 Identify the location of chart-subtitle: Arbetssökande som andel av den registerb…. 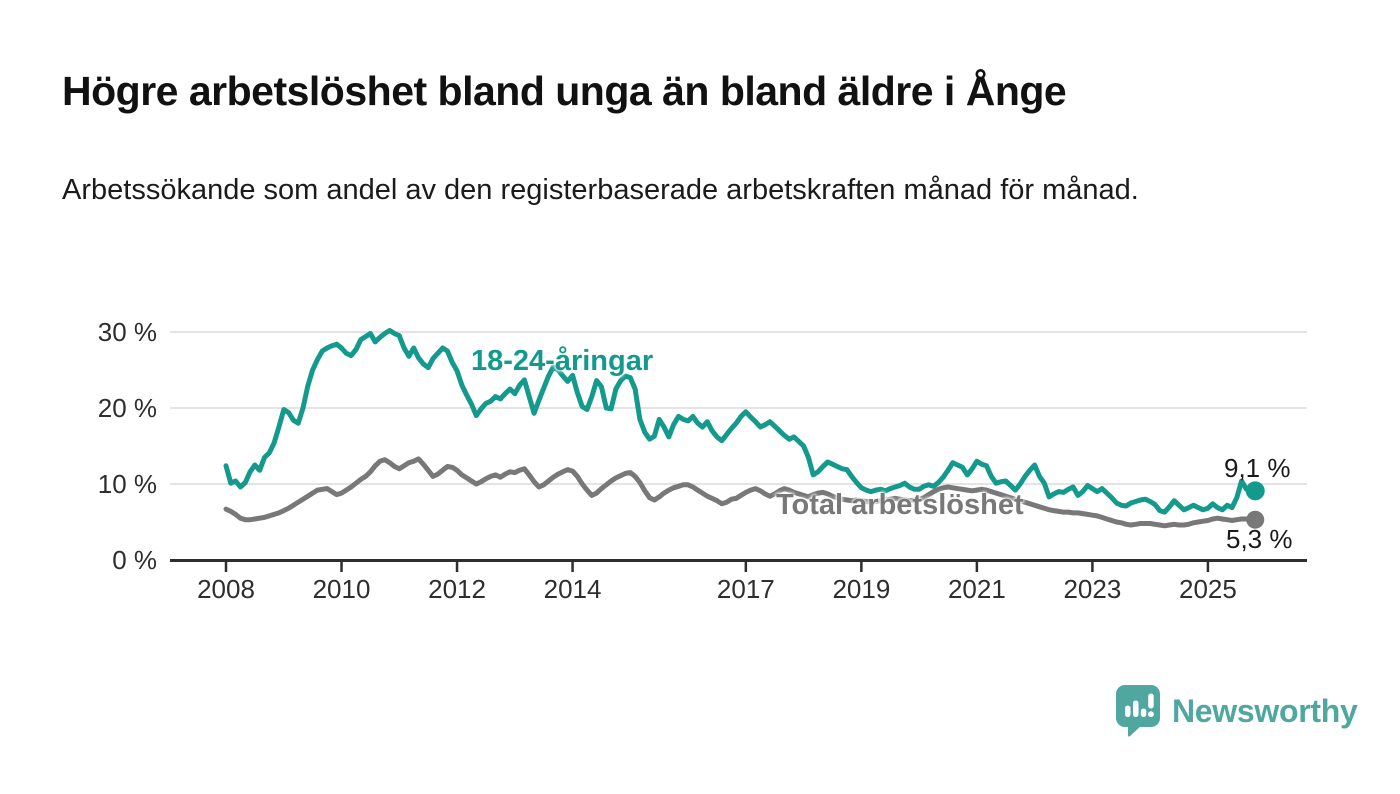
(600, 190).